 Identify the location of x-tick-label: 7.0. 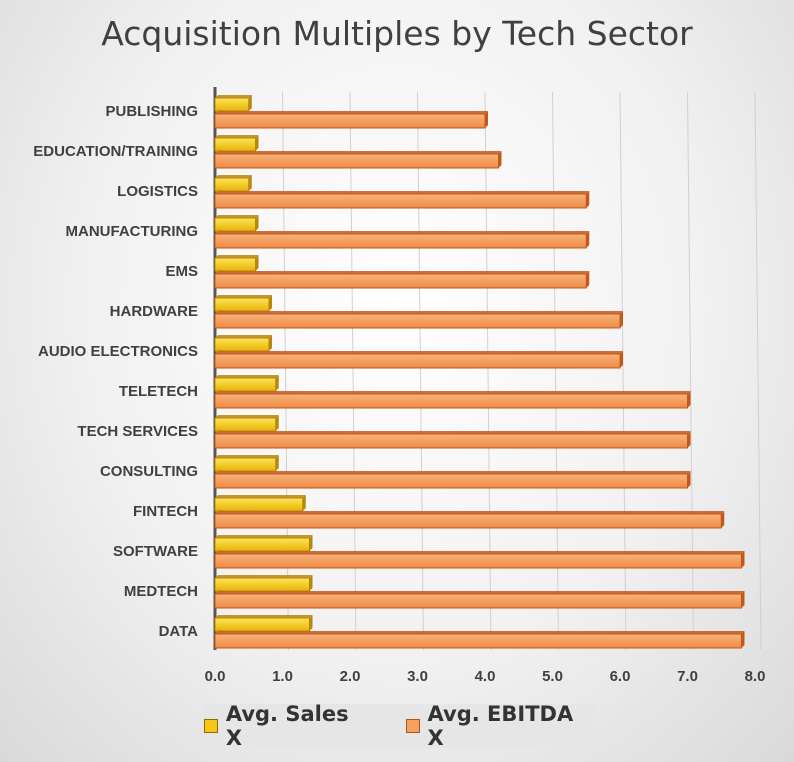
(687, 676).